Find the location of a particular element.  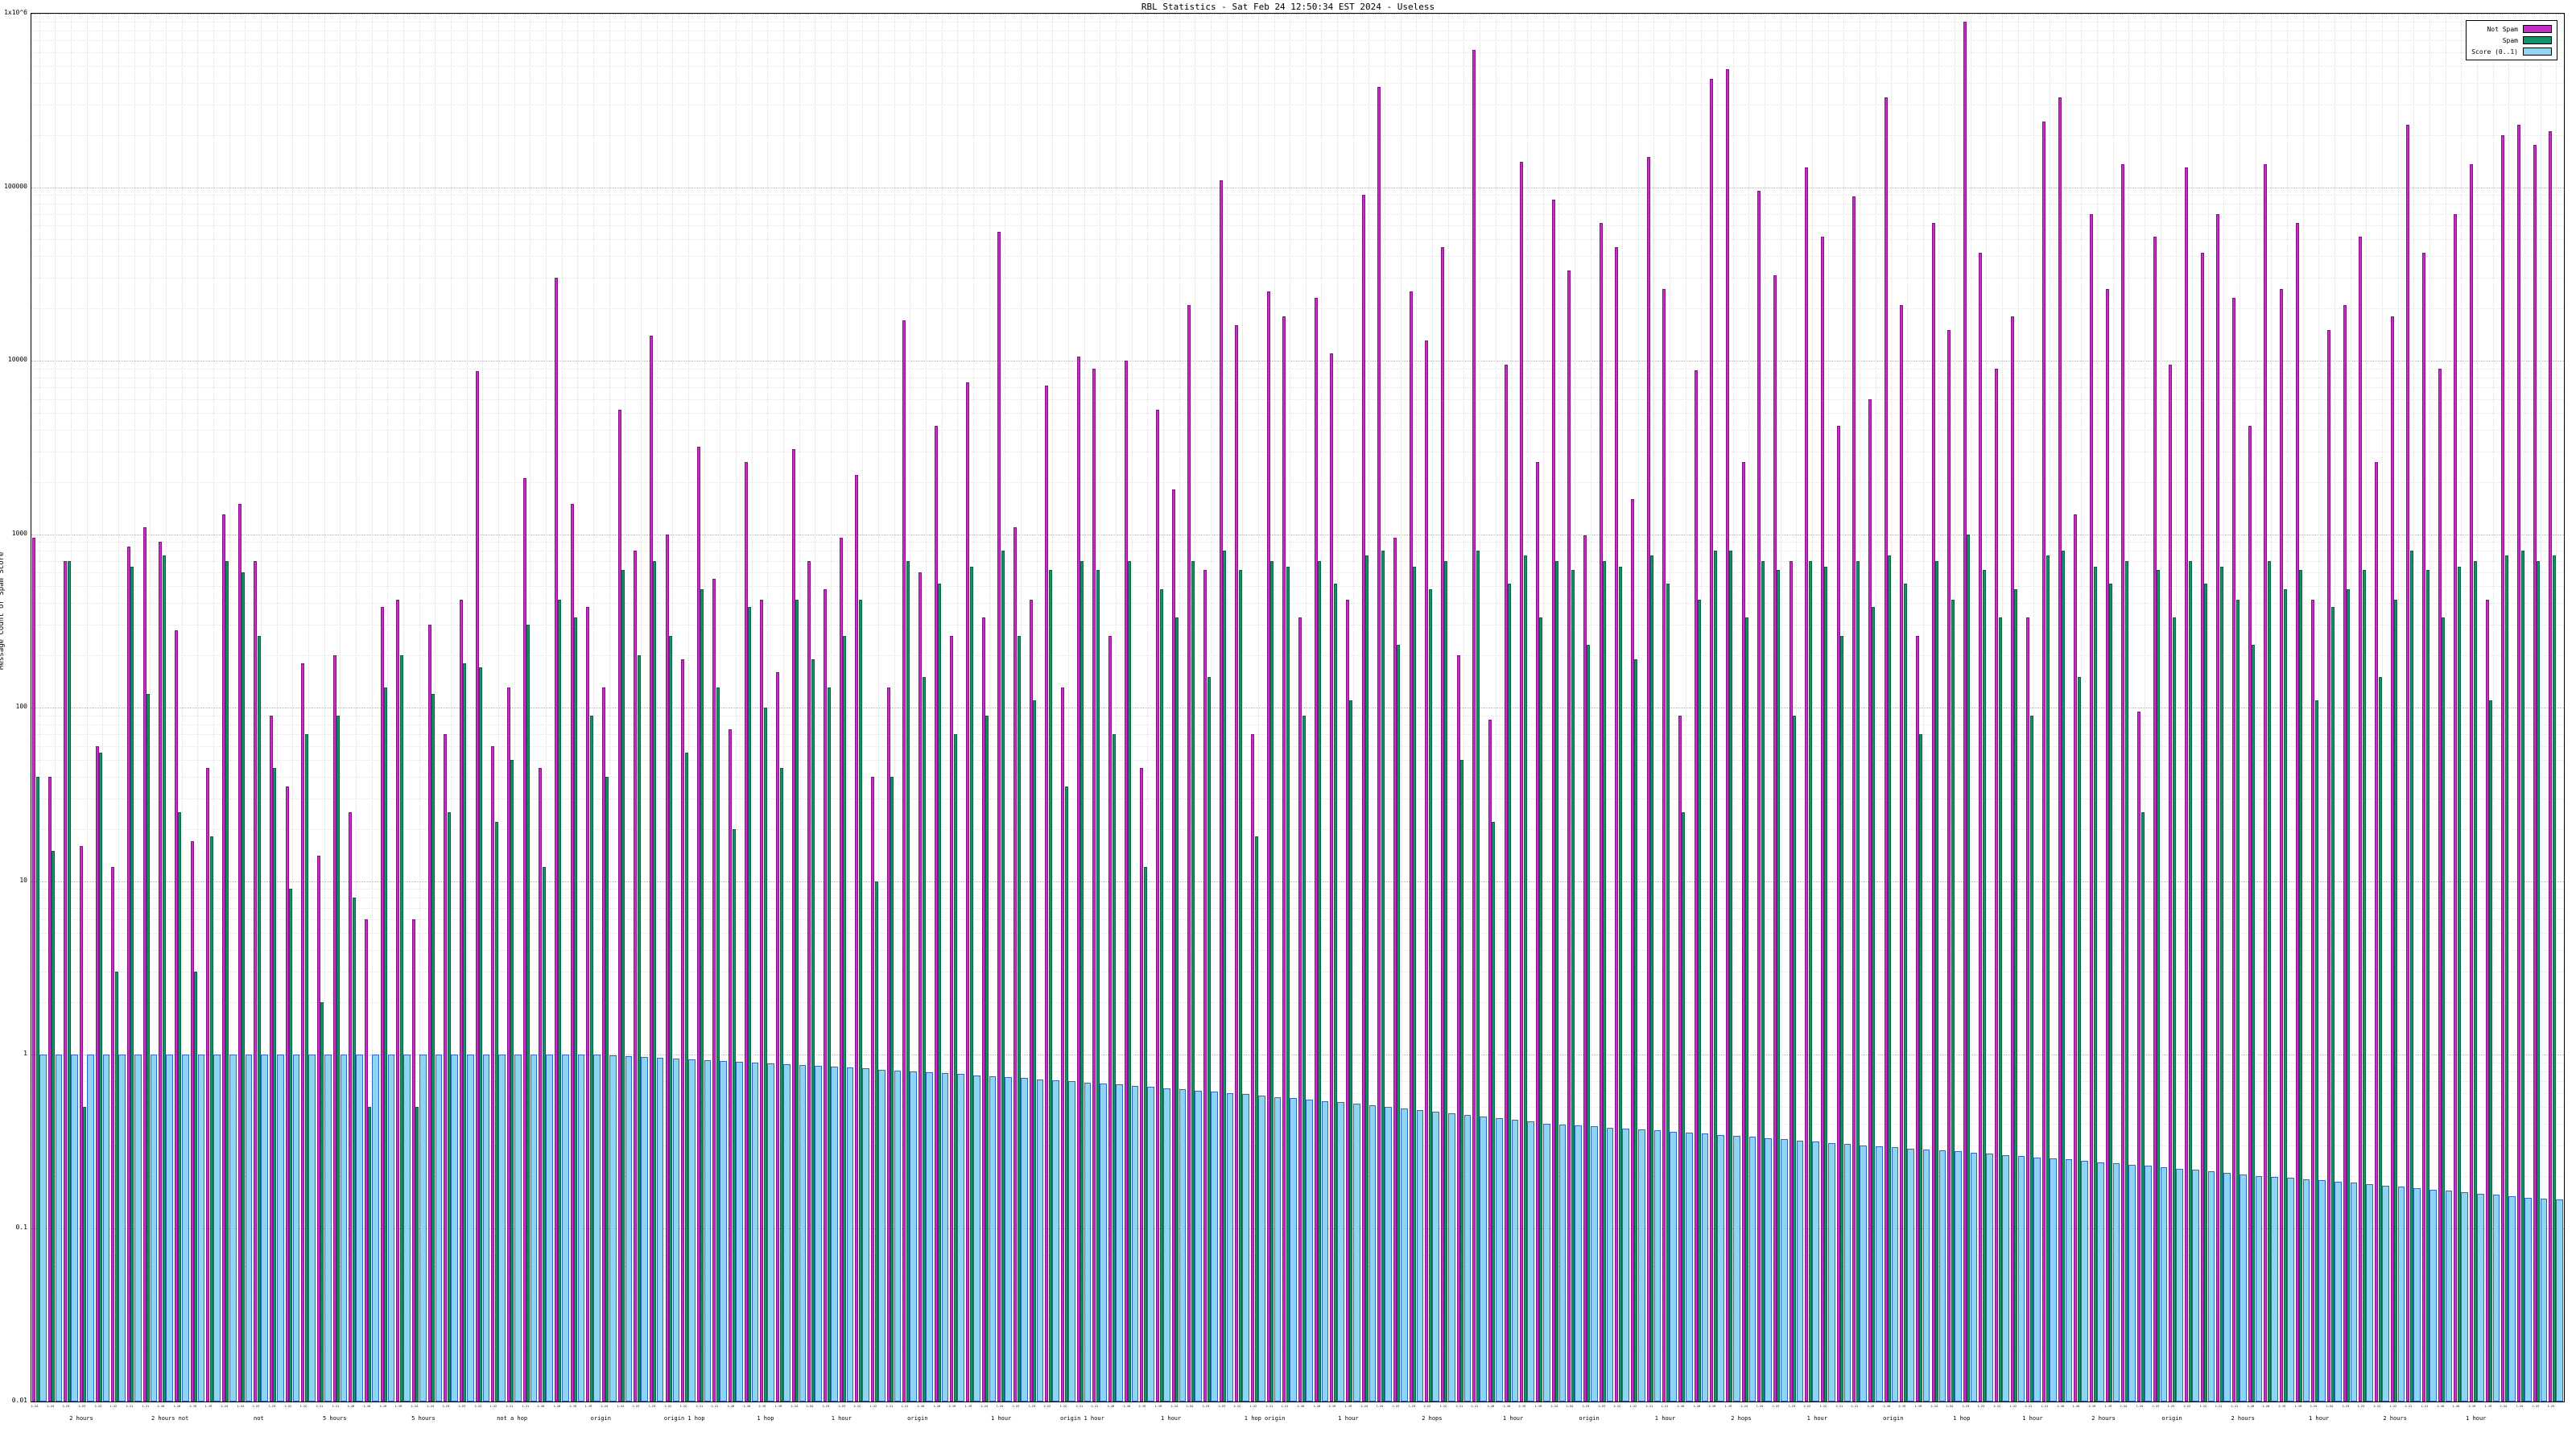

x-bar-tick-label: 2-19 is located at coordinates (1332, 1406).